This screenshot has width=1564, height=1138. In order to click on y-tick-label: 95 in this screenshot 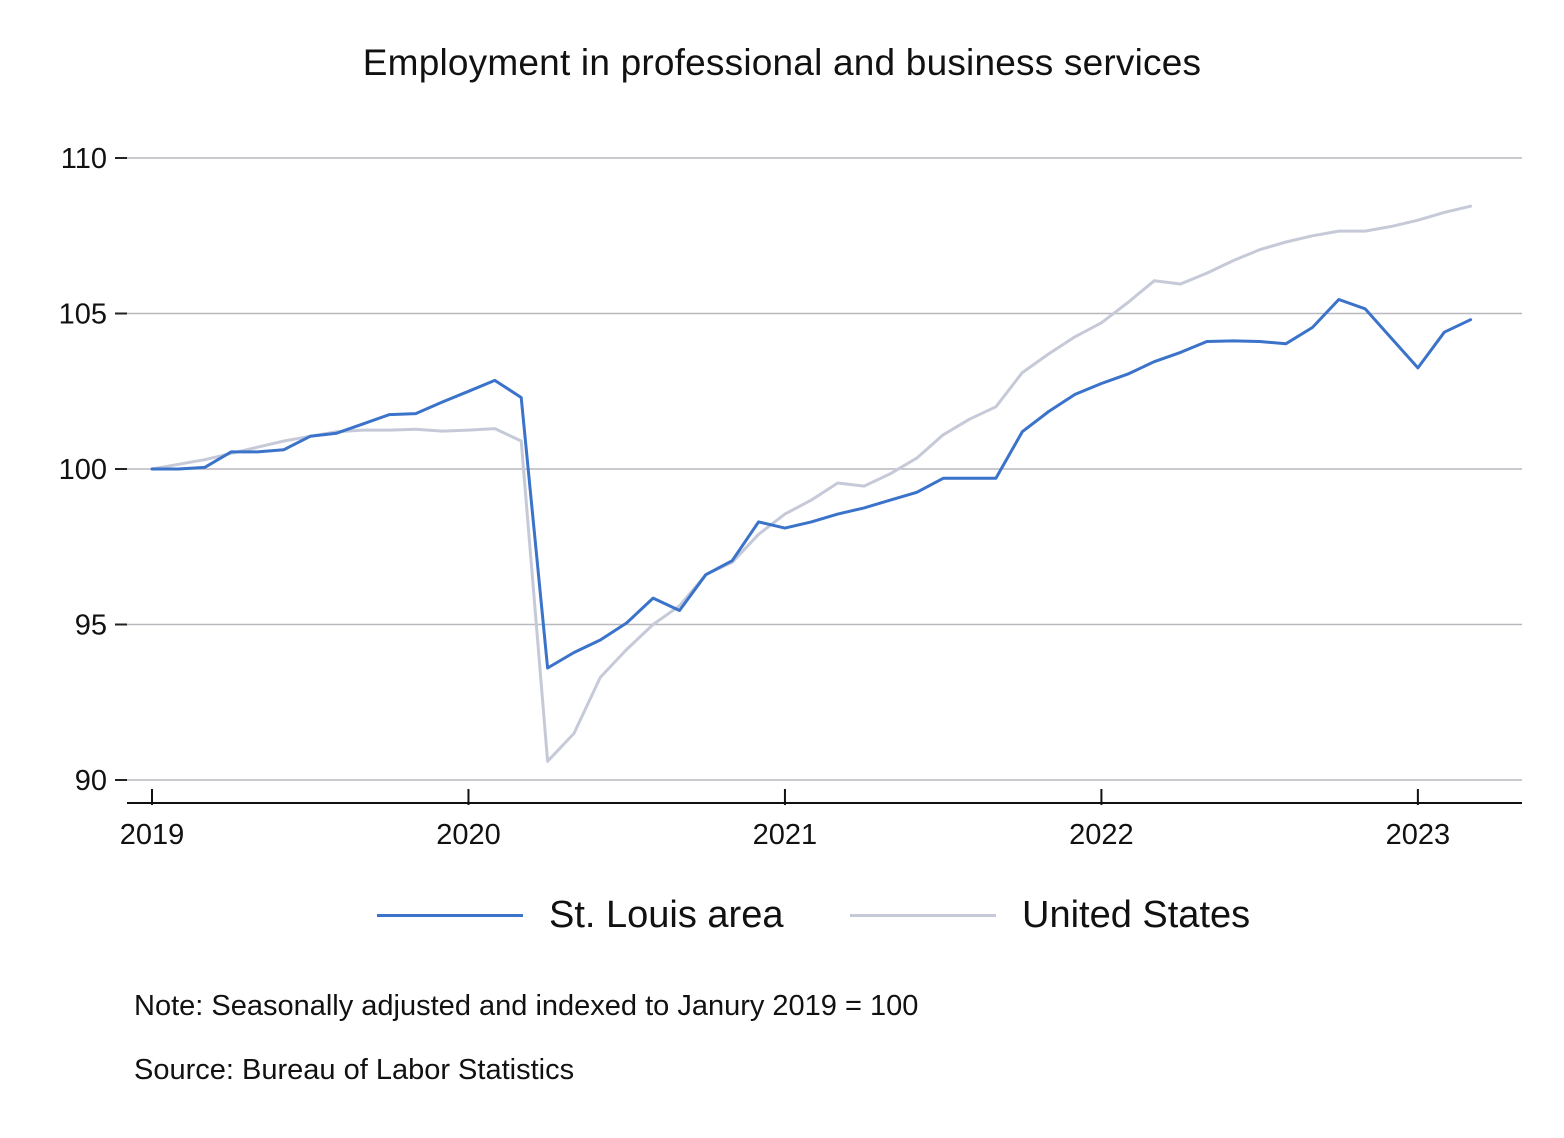, I will do `click(91, 626)`.